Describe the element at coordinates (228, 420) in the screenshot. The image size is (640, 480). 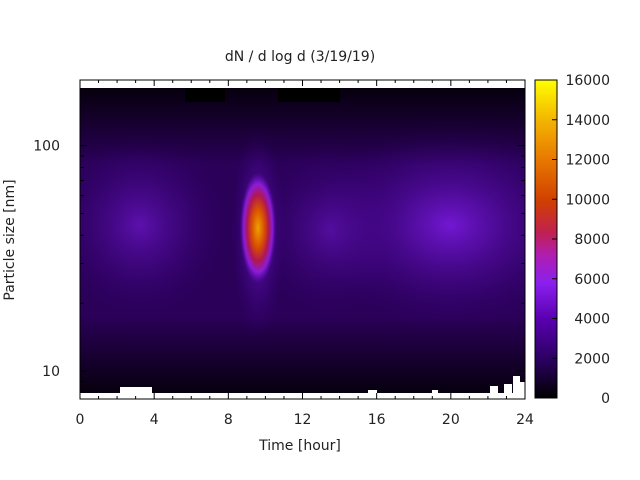
I see `x-tick-label: 8` at that location.